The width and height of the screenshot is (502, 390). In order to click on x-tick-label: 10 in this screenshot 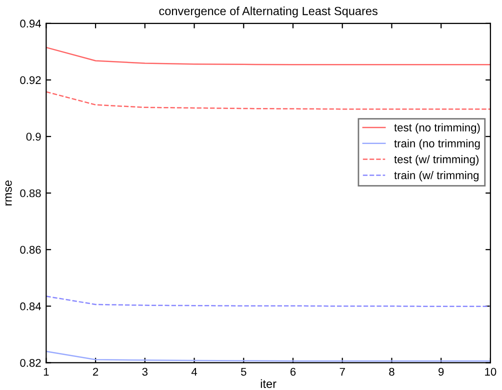, I will do `click(490, 372)`.